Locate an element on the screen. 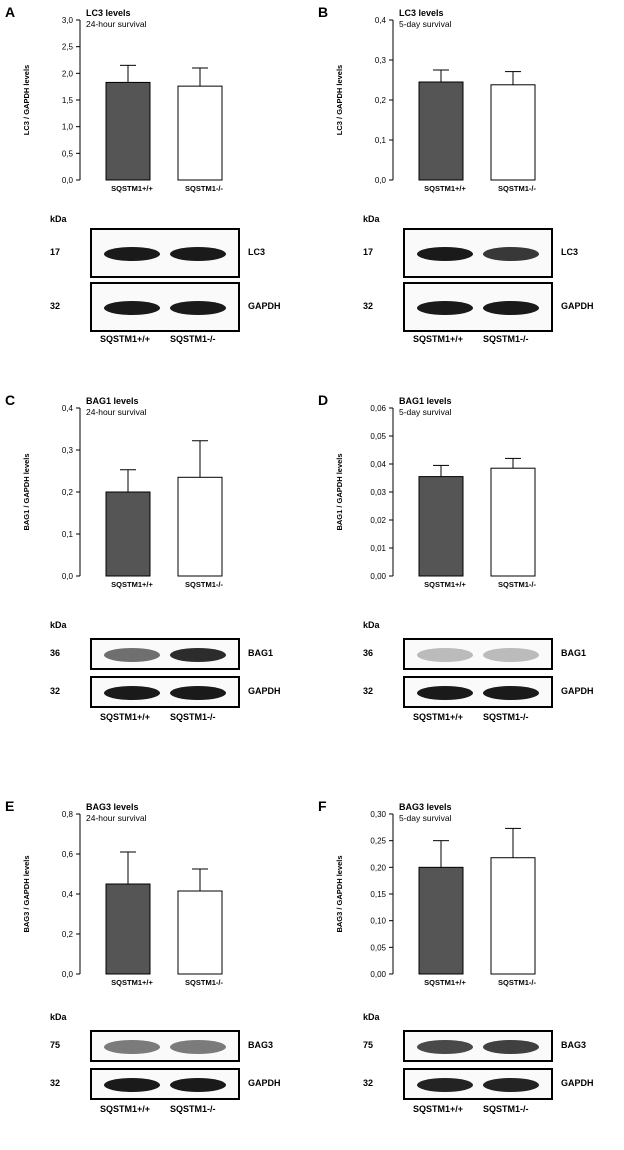 Image resolution: width=624 pixels, height=1150 pixels. protein-label: BAG1 is located at coordinates (261, 653).